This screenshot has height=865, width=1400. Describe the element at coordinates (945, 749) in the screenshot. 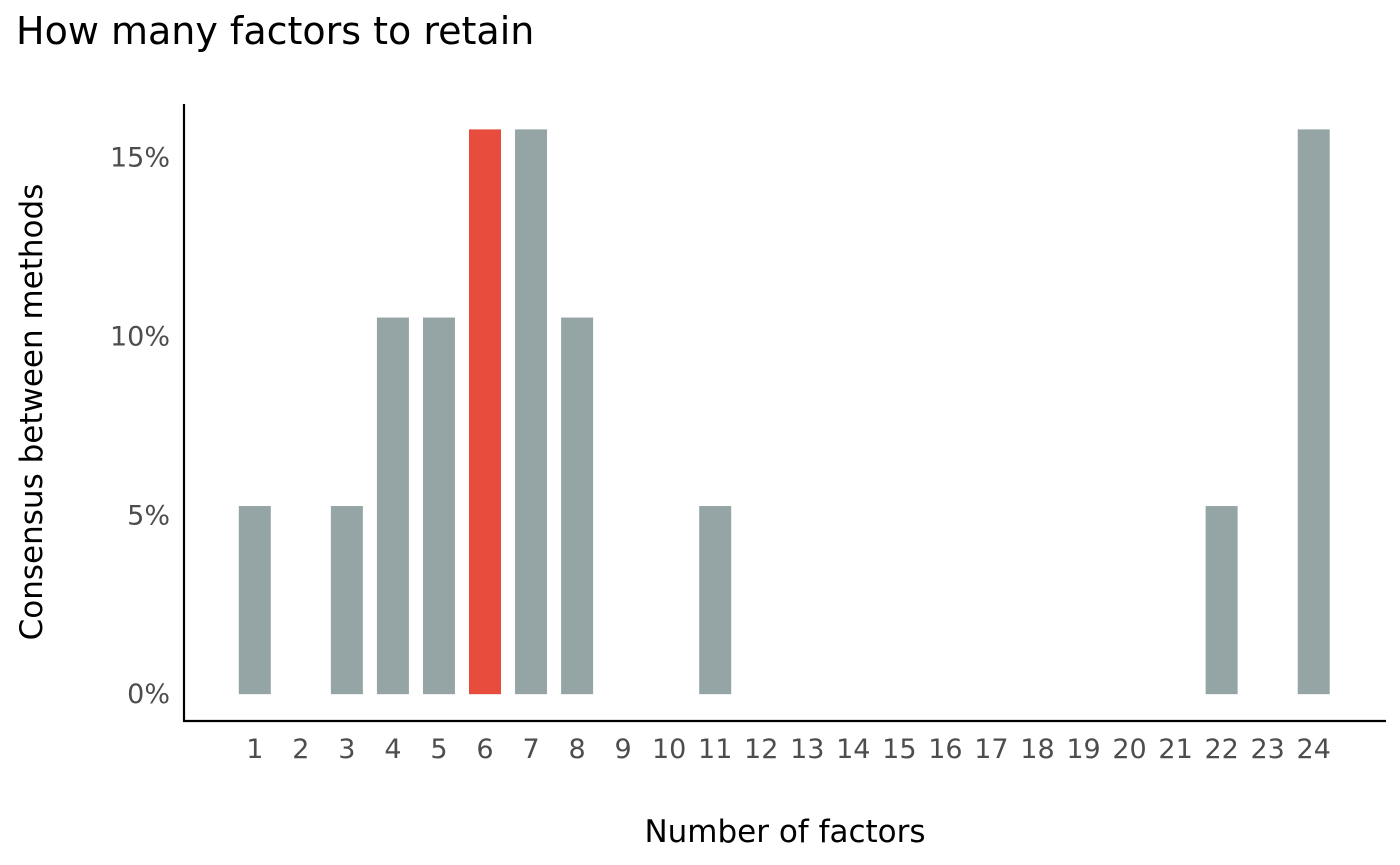

I see `x-tick-label: 16` at that location.